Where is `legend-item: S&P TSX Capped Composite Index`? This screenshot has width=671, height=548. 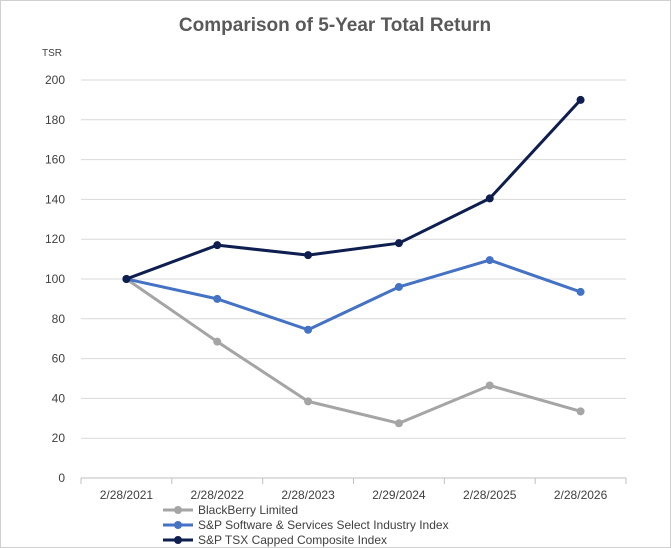 legend-item: S&P TSX Capped Composite Index is located at coordinates (275, 540).